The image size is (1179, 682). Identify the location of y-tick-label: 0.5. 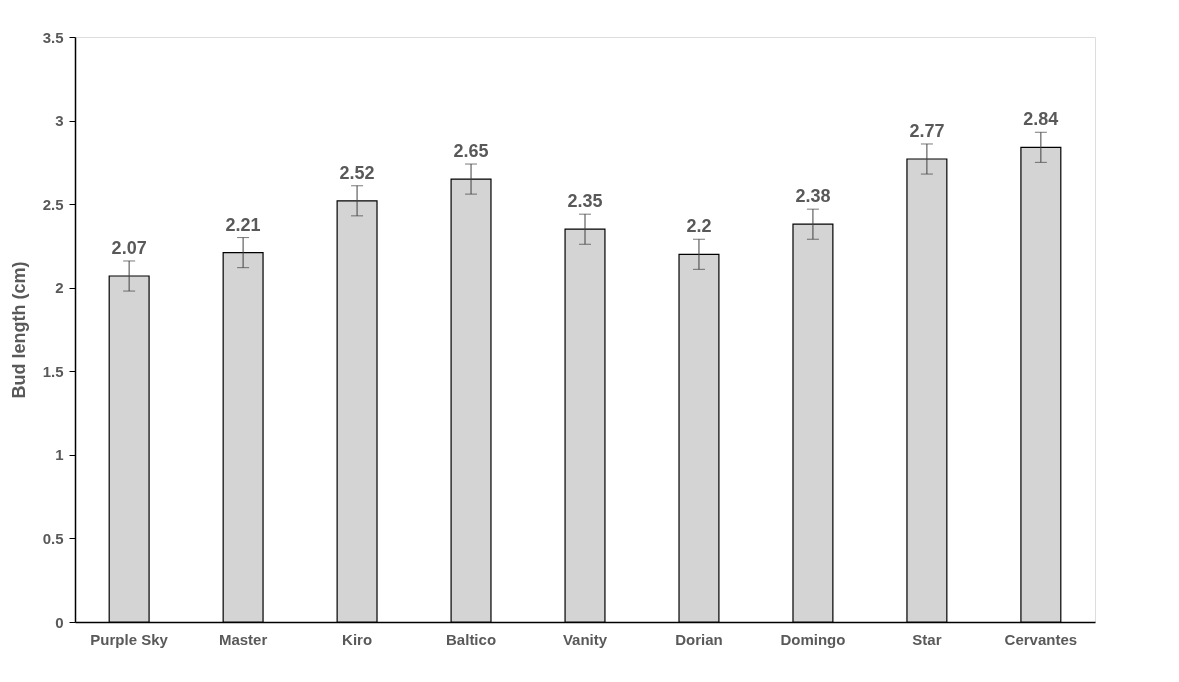
(53, 538).